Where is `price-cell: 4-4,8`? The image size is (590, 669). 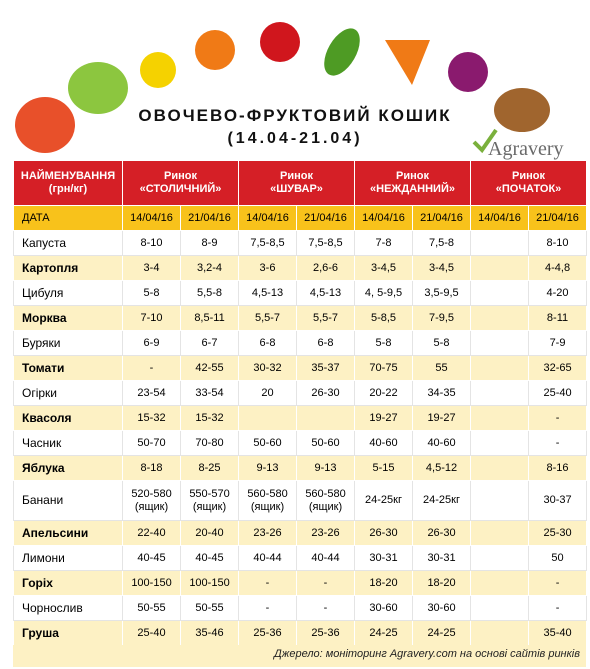 price-cell: 4-4,8 is located at coordinates (558, 268).